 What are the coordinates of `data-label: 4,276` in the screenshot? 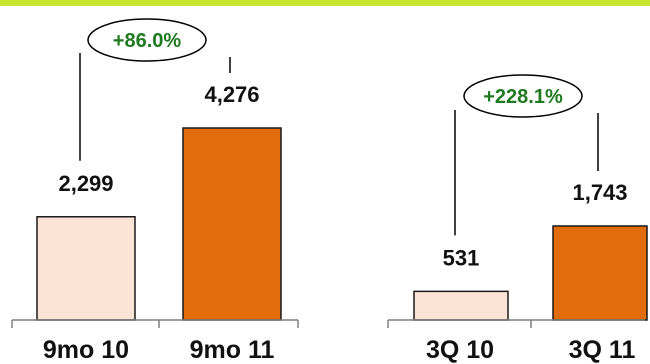 It's located at (231, 94).